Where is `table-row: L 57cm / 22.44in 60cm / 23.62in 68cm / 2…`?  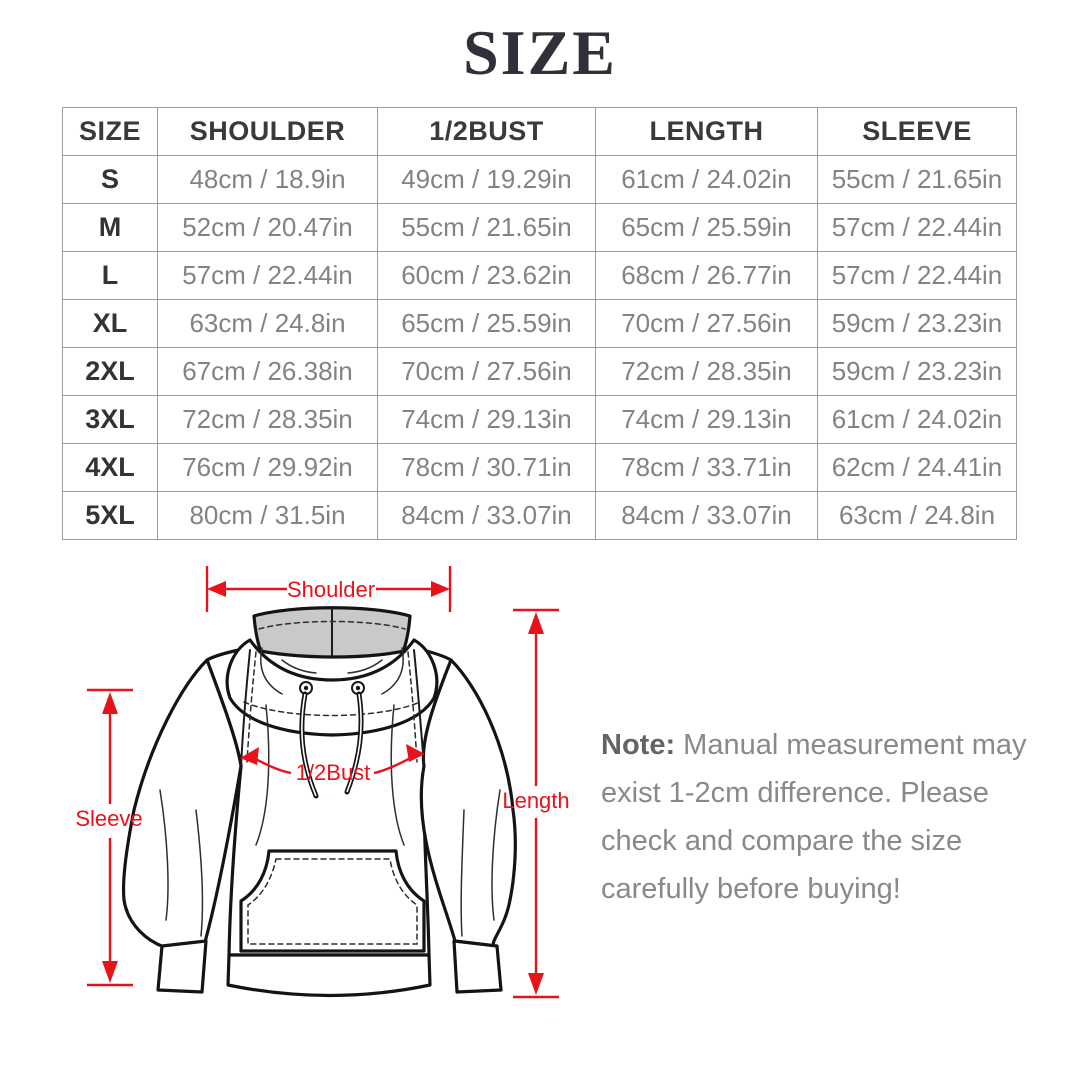 table-row: L 57cm / 22.44in 60cm / 23.62in 68cm / 2… is located at coordinates (539, 275).